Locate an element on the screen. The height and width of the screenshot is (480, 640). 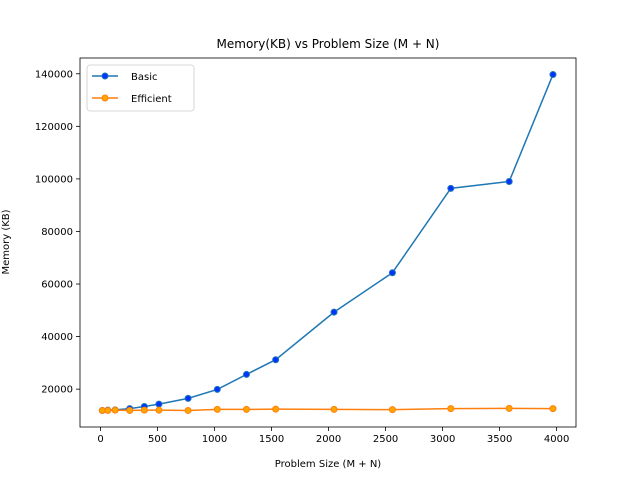
x-tick-label: 0 is located at coordinates (100, 439).